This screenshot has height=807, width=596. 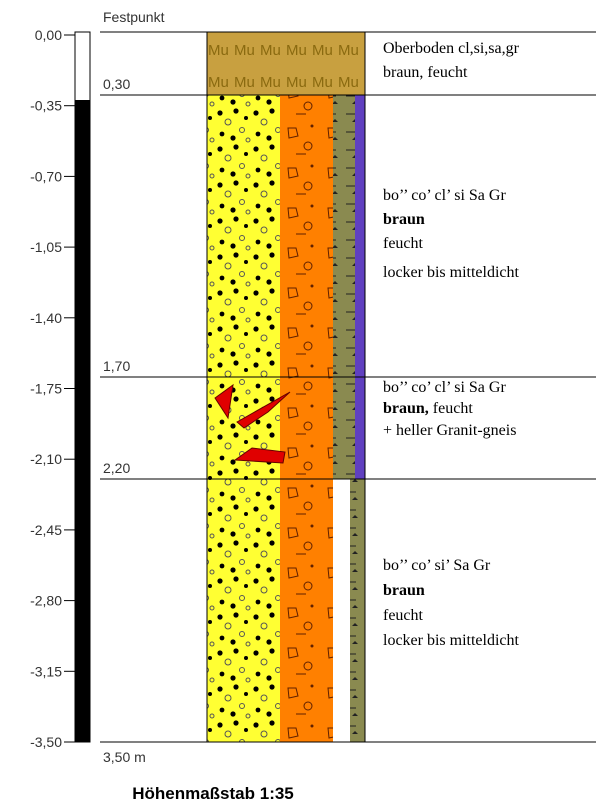 I want to click on silt-column-lower, so click(x=357, y=610).